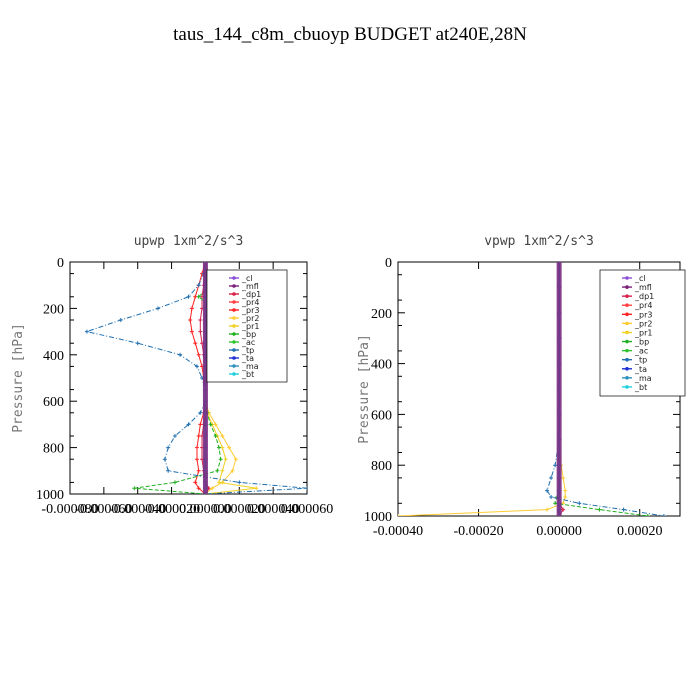 The image size is (700, 700). I want to click on panel-title: vpwp 1xm^2/s^3, so click(539, 241).